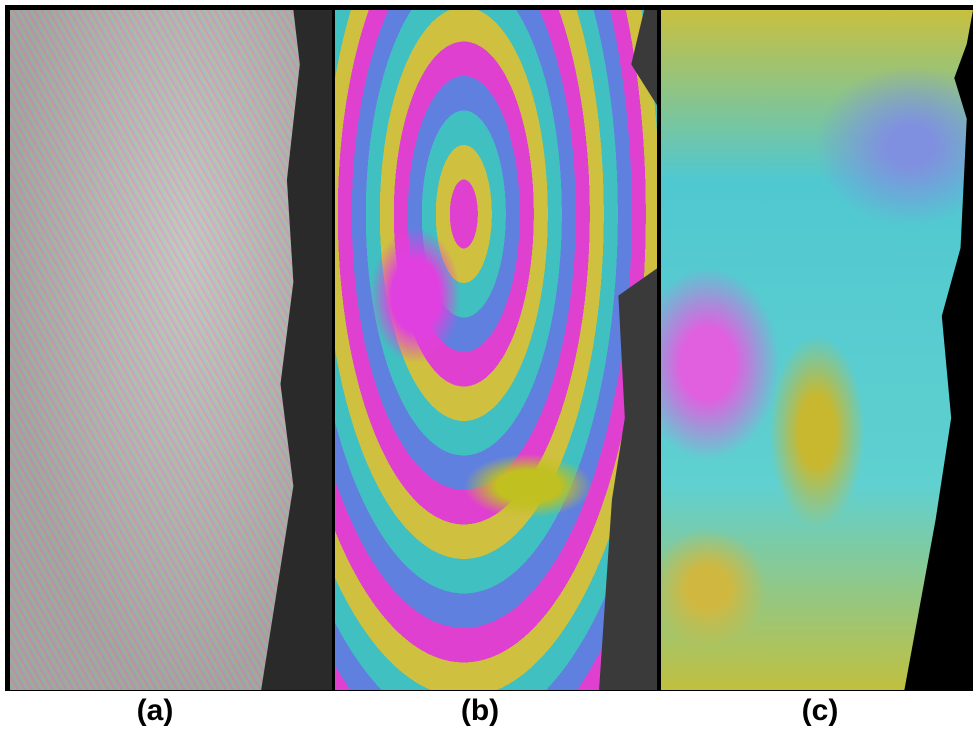  What do you see at coordinates (820, 710) in the screenshot?
I see `panel-label: (c)` at bounding box center [820, 710].